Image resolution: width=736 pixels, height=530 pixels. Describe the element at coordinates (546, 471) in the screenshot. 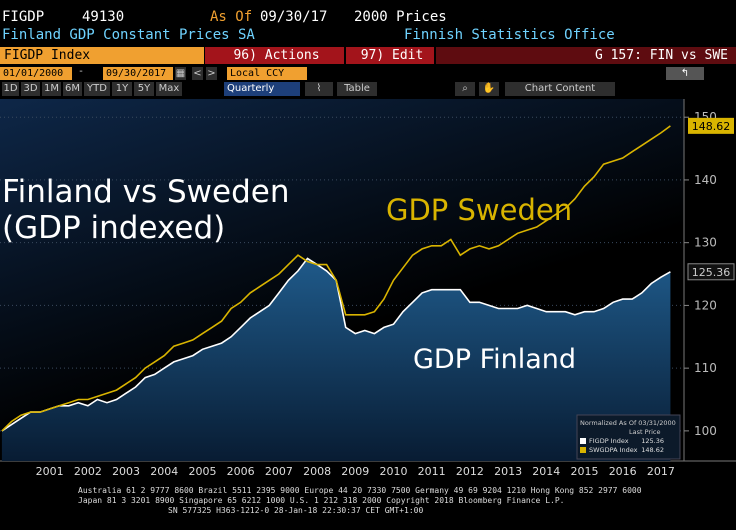

I see `x-tick-label: 2014` at that location.